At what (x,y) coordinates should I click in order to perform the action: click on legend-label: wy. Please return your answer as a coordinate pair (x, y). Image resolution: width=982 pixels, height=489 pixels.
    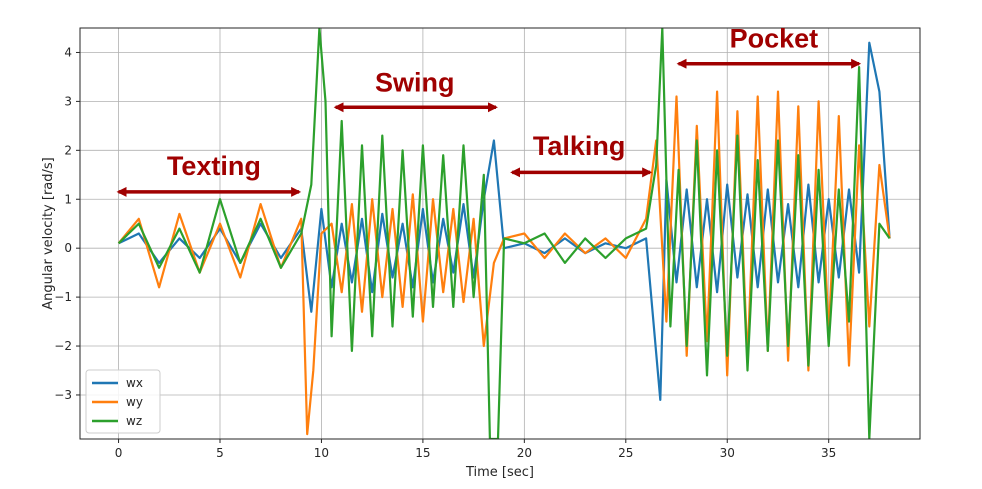
    Looking at the image, I should click on (134, 402).